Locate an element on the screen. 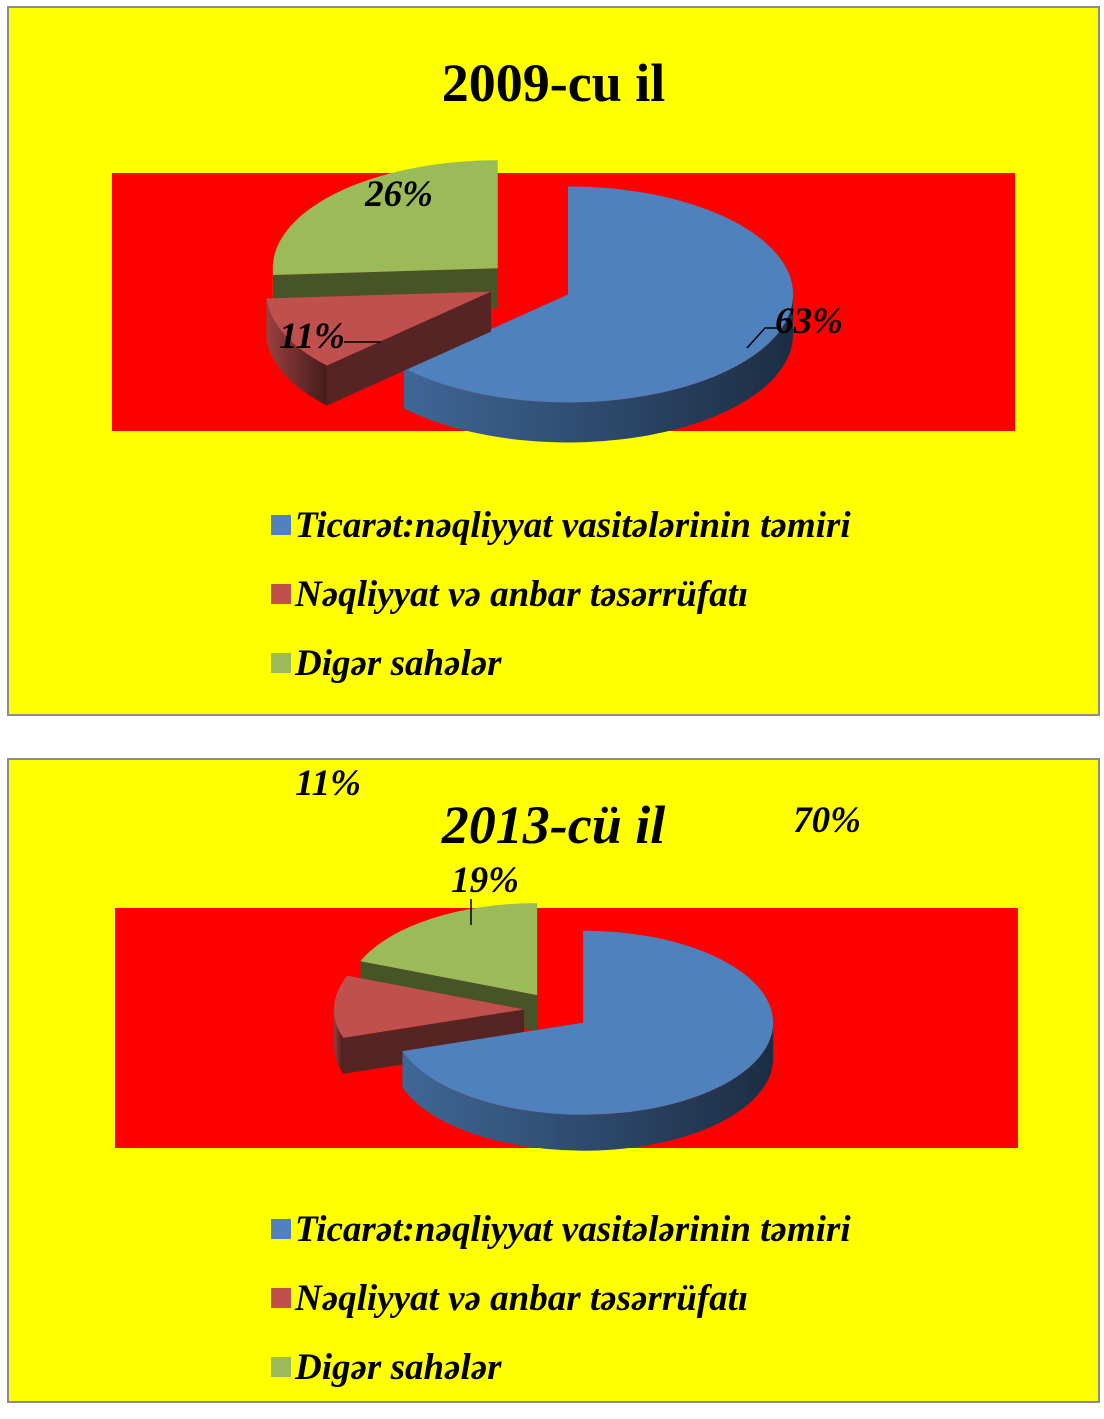 This screenshot has height=1419, width=1104. pie-chart-2013: 70% 11% 19% is located at coordinates (578, 957).